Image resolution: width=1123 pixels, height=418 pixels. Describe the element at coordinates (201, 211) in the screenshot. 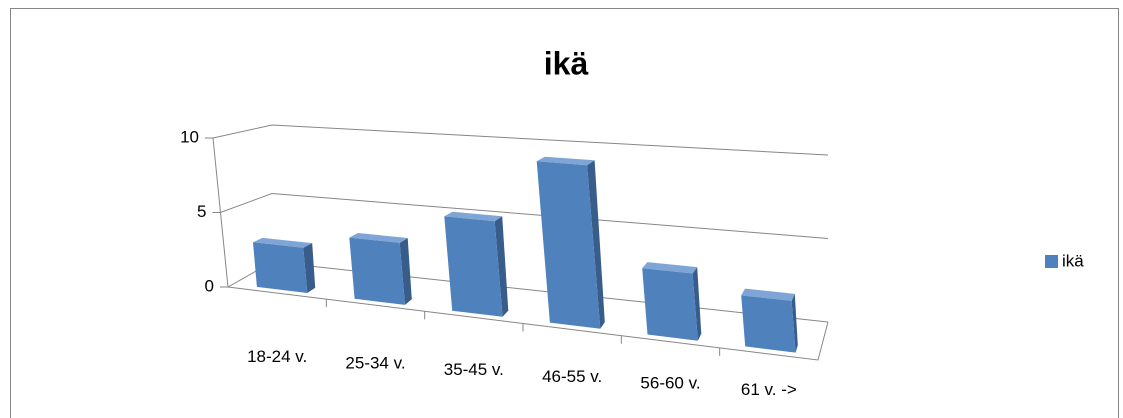

I see `y-tick-label: 5` at that location.